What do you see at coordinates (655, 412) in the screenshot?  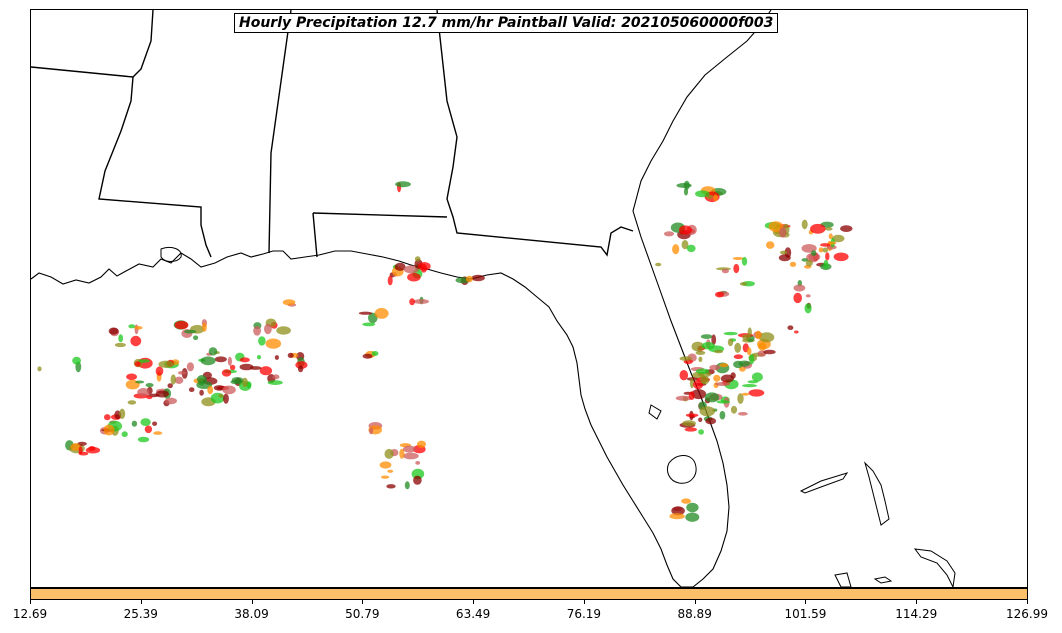 I see `lake-outline` at bounding box center [655, 412].